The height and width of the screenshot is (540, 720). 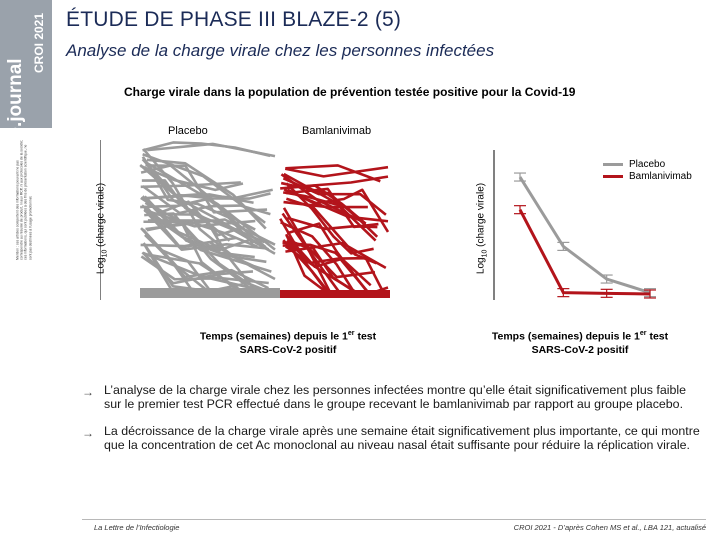 What do you see at coordinates (394, 519) in the screenshot?
I see `footer-divider` at bounding box center [394, 519].